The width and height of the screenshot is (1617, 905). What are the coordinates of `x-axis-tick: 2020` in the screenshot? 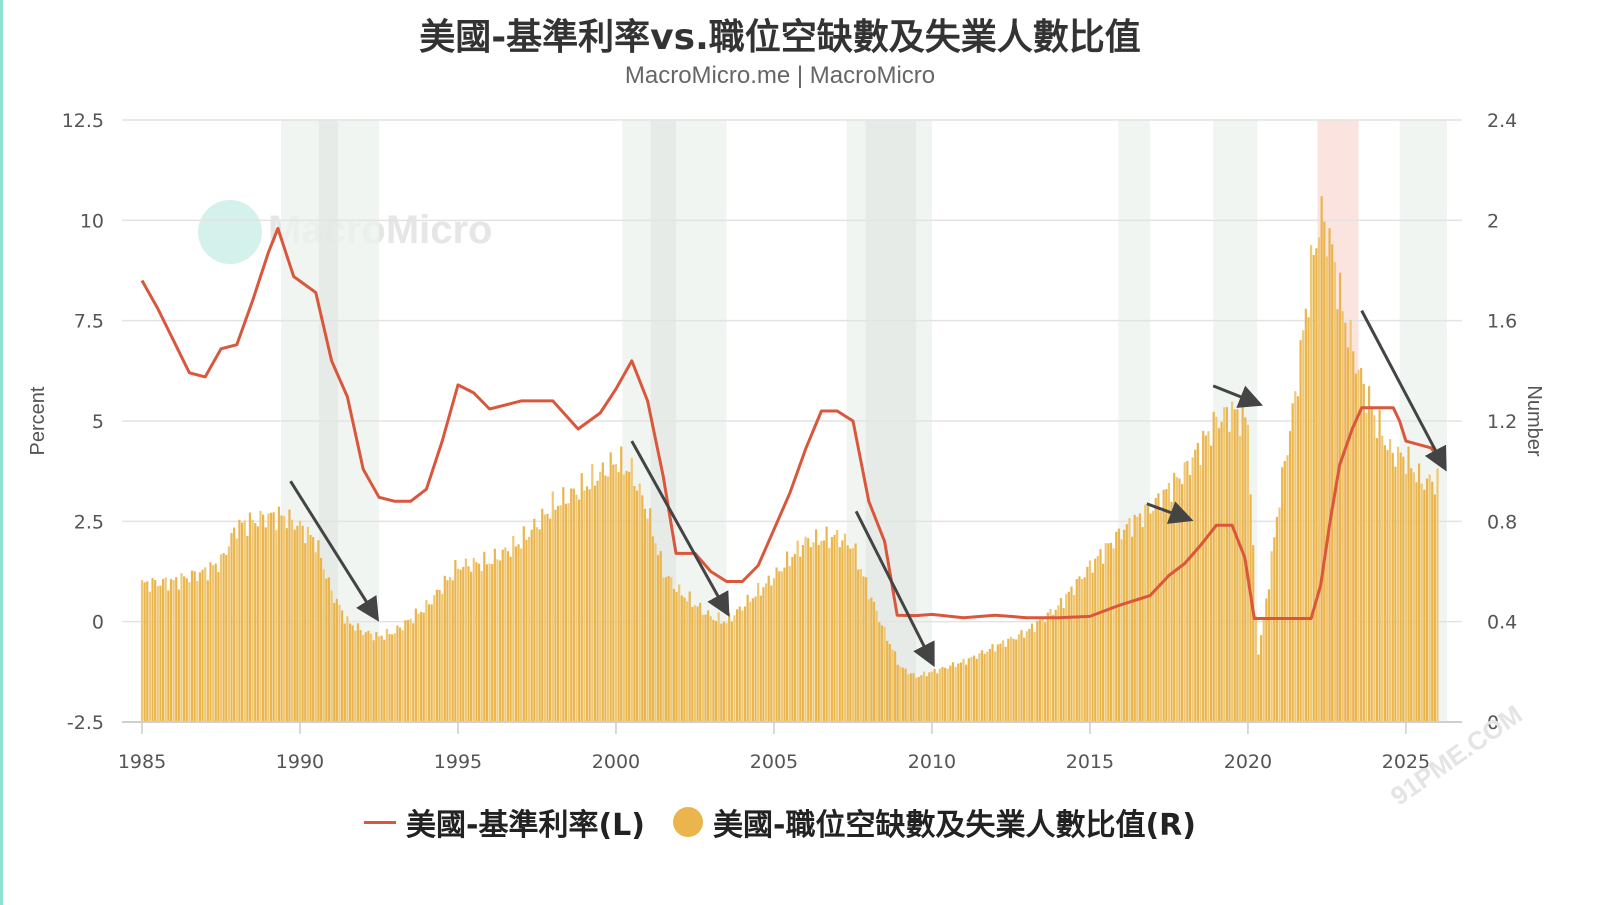 It's located at (1248, 762).